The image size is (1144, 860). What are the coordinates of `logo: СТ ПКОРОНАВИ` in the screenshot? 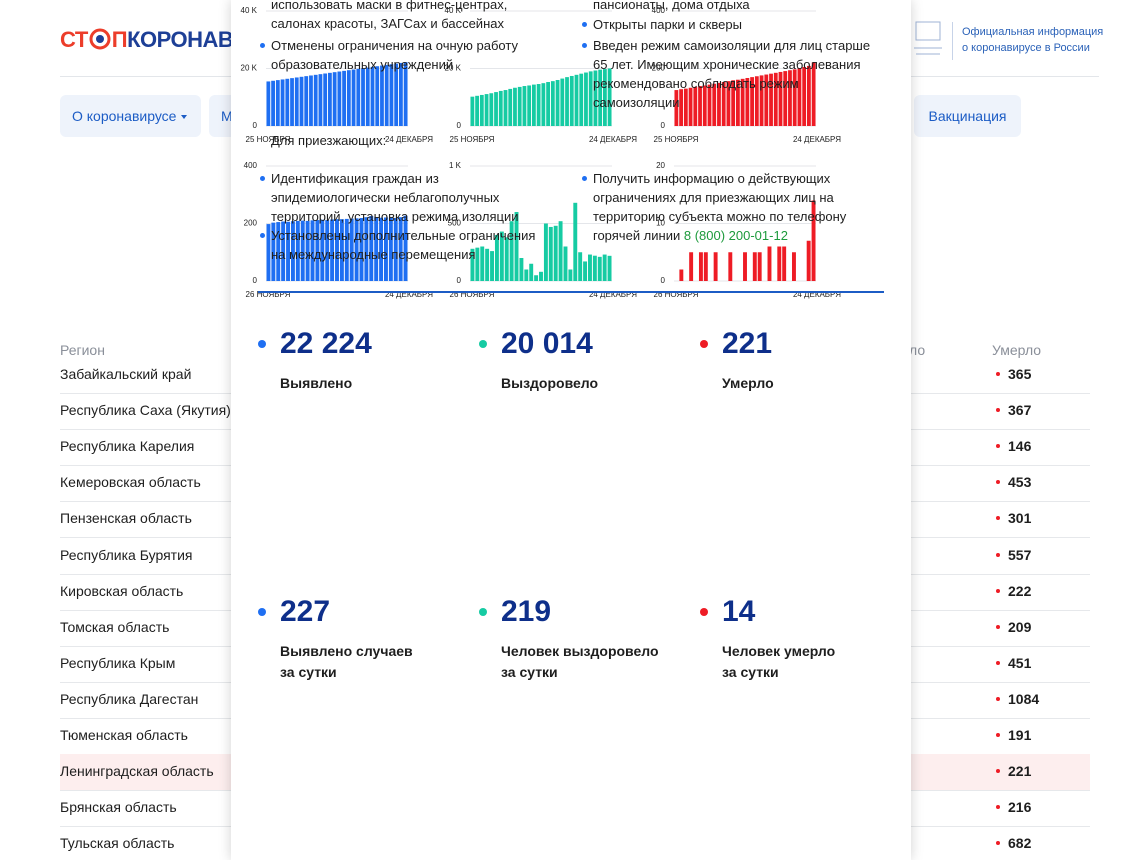 It's located at (154, 40).